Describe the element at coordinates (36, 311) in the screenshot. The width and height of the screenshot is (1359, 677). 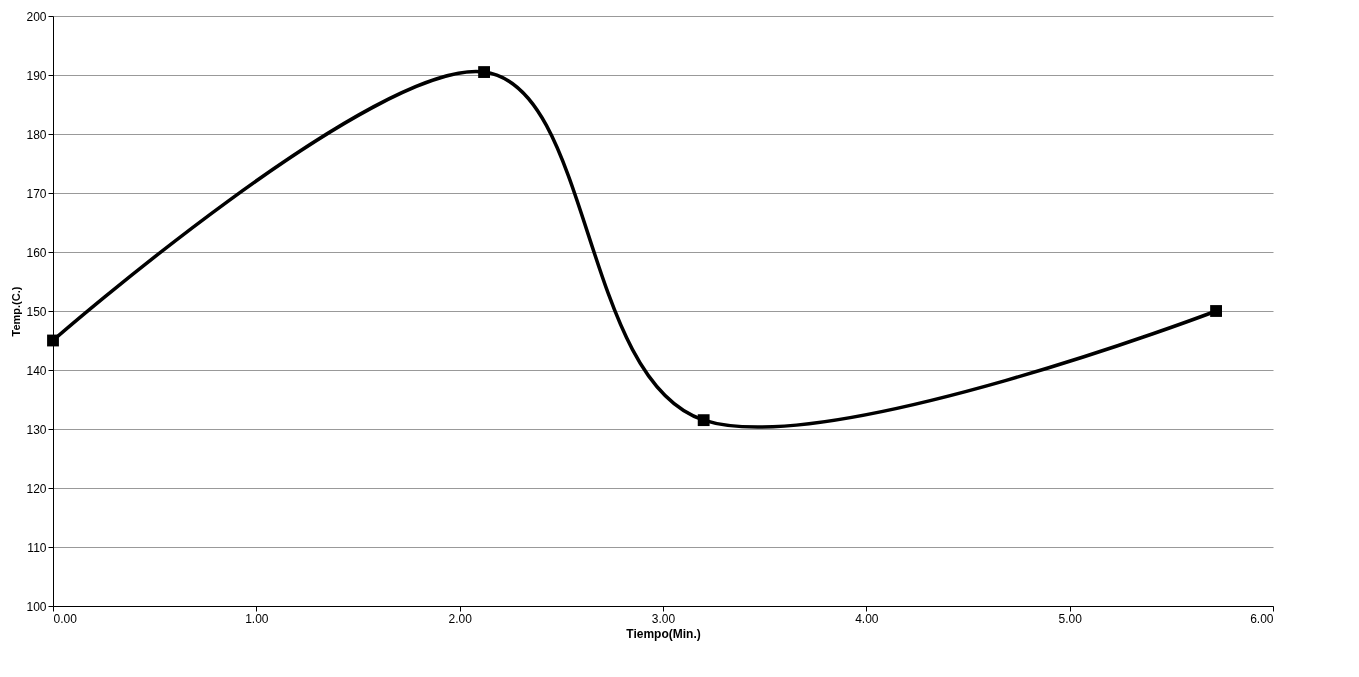
I see `y-tick-label: 150` at that location.